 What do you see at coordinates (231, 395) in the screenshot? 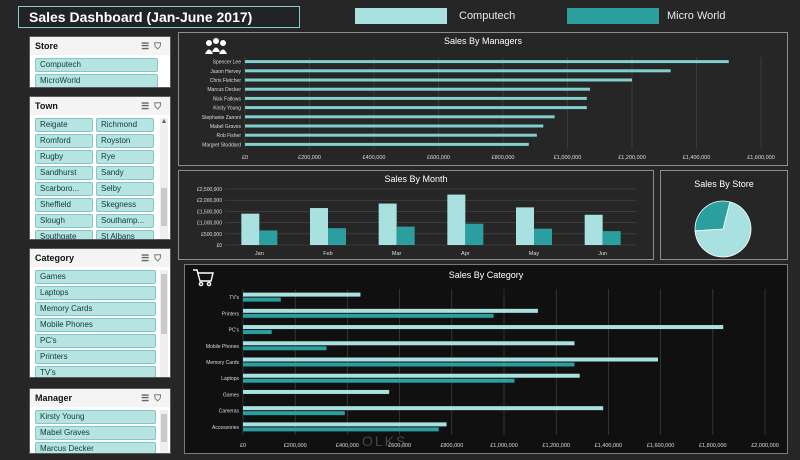
I see `category-label: Games` at bounding box center [231, 395].